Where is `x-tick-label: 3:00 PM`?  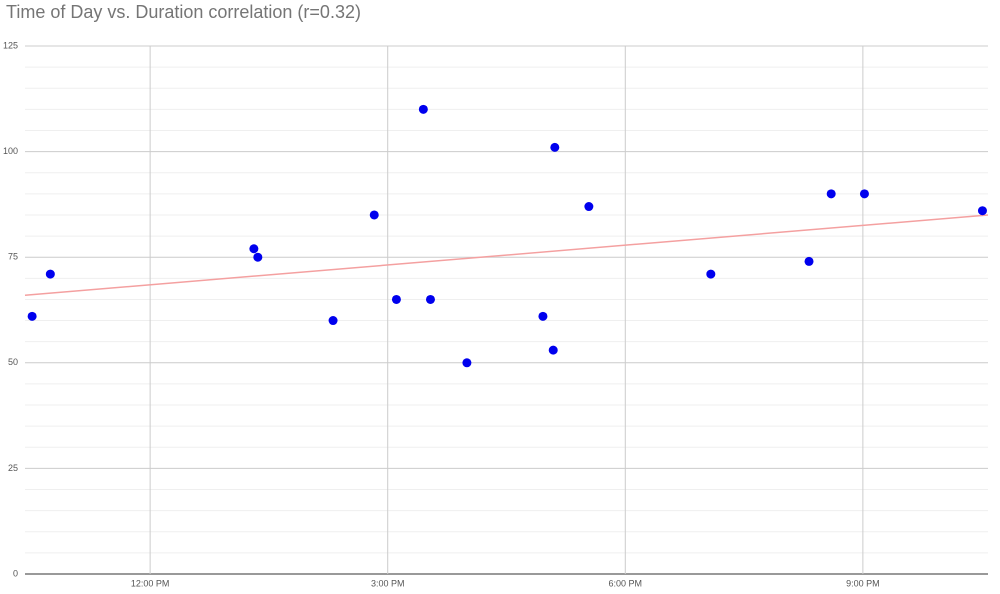 x-tick-label: 3:00 PM is located at coordinates (388, 583).